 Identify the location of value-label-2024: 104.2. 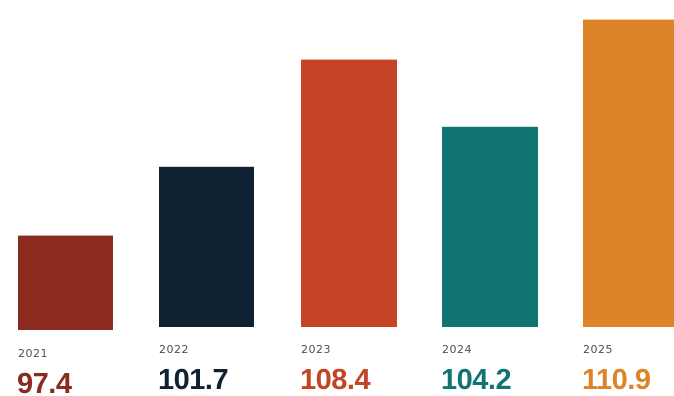
(476, 380).